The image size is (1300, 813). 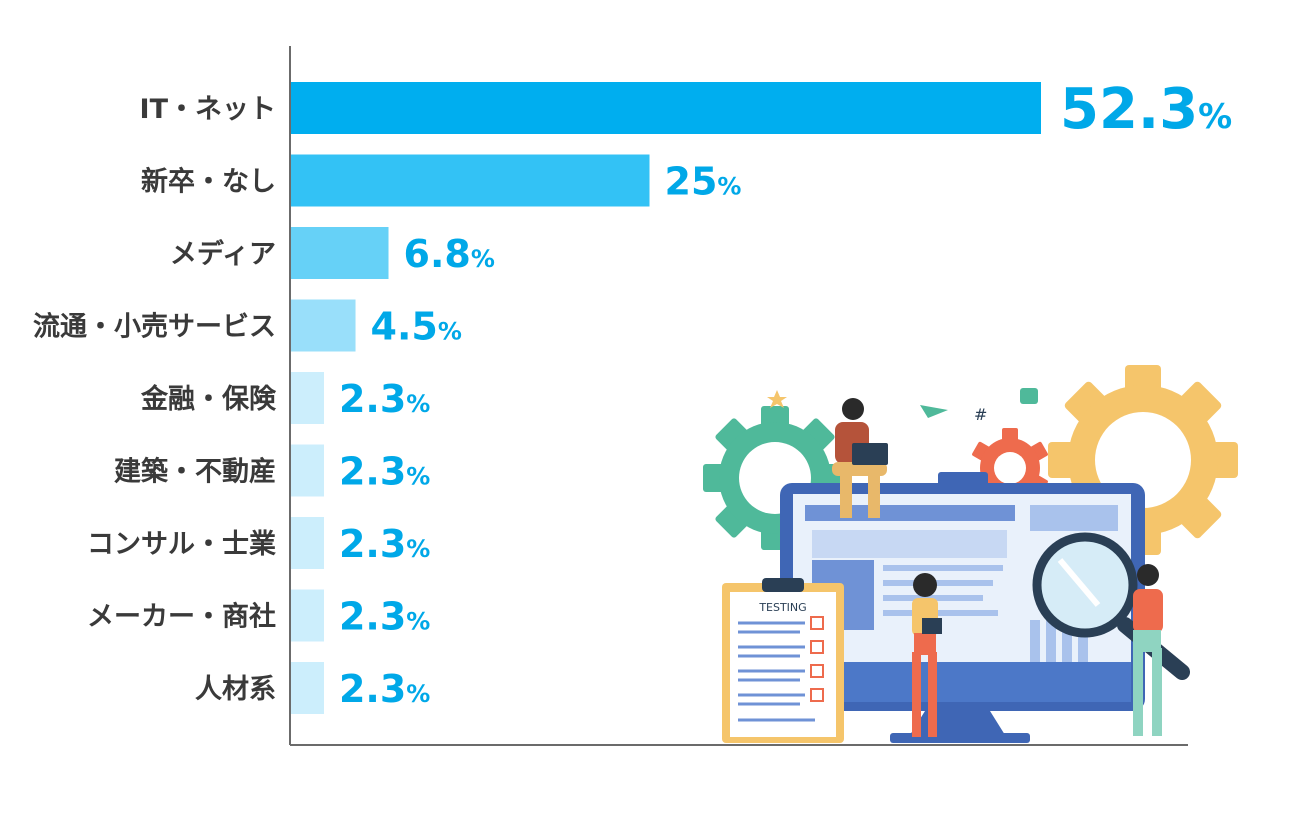 What do you see at coordinates (782, 607) in the screenshot?
I see `clipboard-title: TESTING` at bounding box center [782, 607].